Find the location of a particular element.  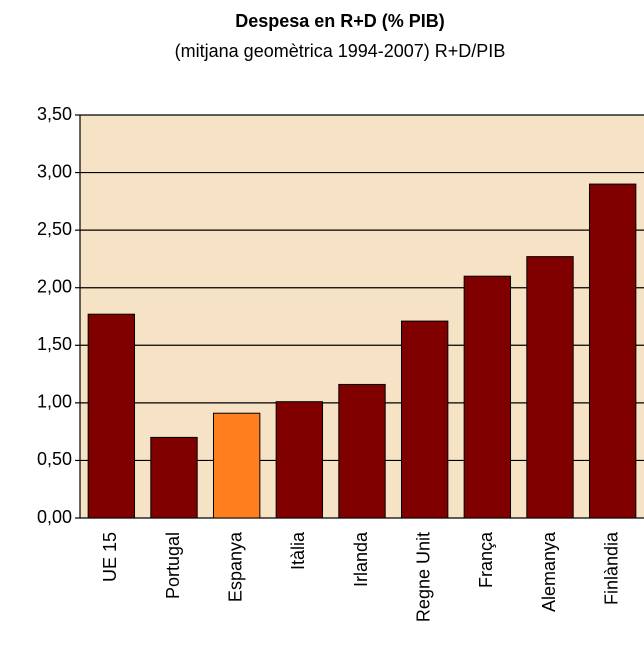

y-tick-label: 3,00 is located at coordinates (54, 171).